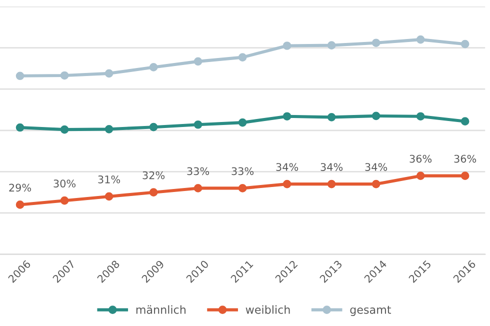  What do you see at coordinates (20, 188) in the screenshot?
I see `data-label: 29%` at bounding box center [20, 188].